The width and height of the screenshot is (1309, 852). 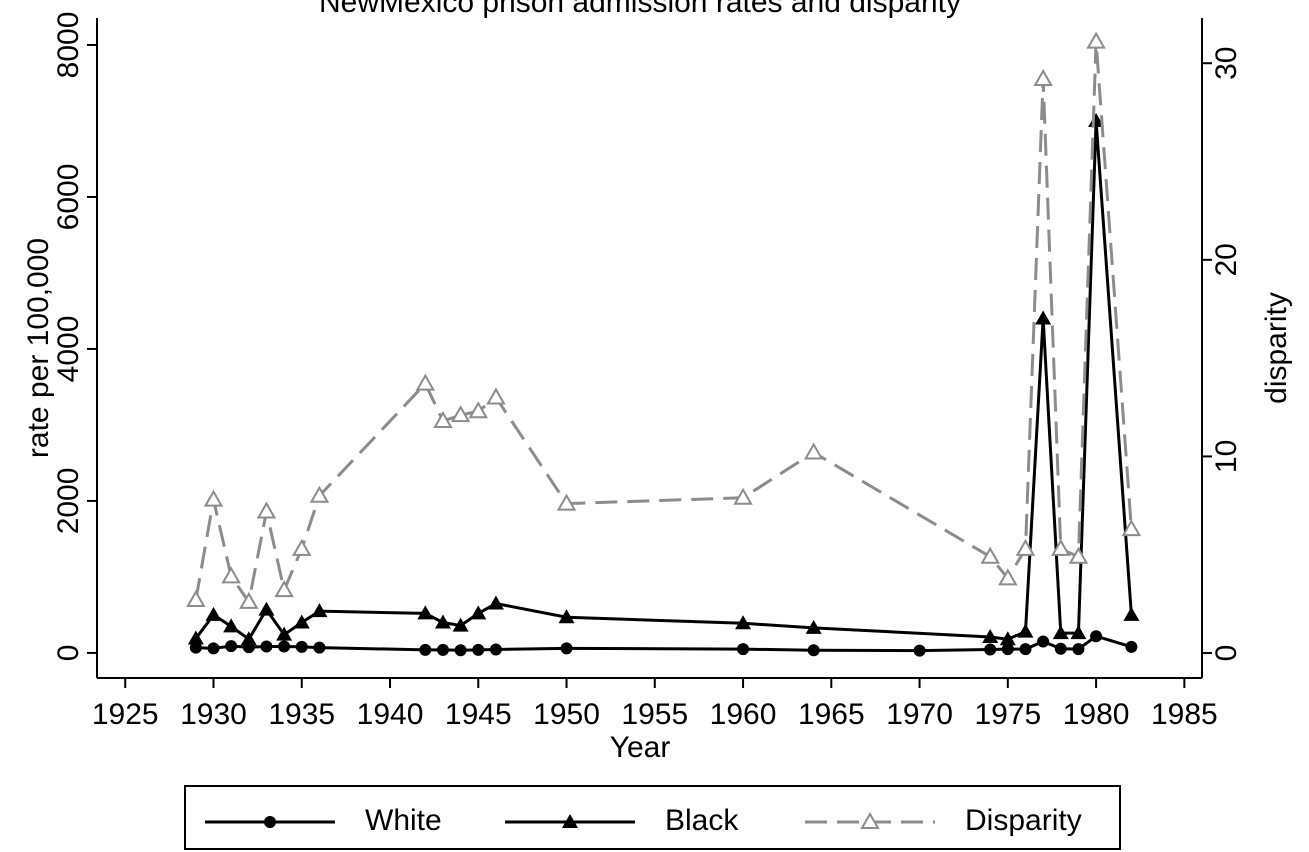 I want to click on x-tick-label: 1950, so click(x=566, y=714).